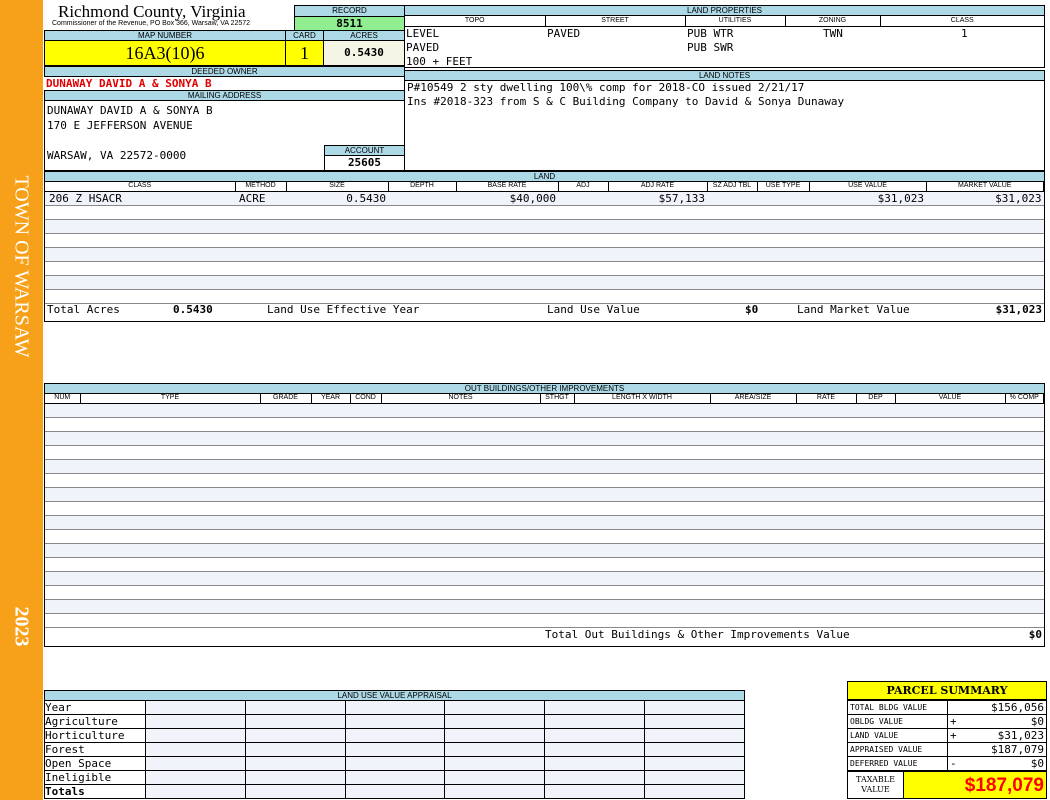 The image size is (1050, 800). Describe the element at coordinates (962, 21) in the screenshot. I see `col-class: CLASS` at that location.